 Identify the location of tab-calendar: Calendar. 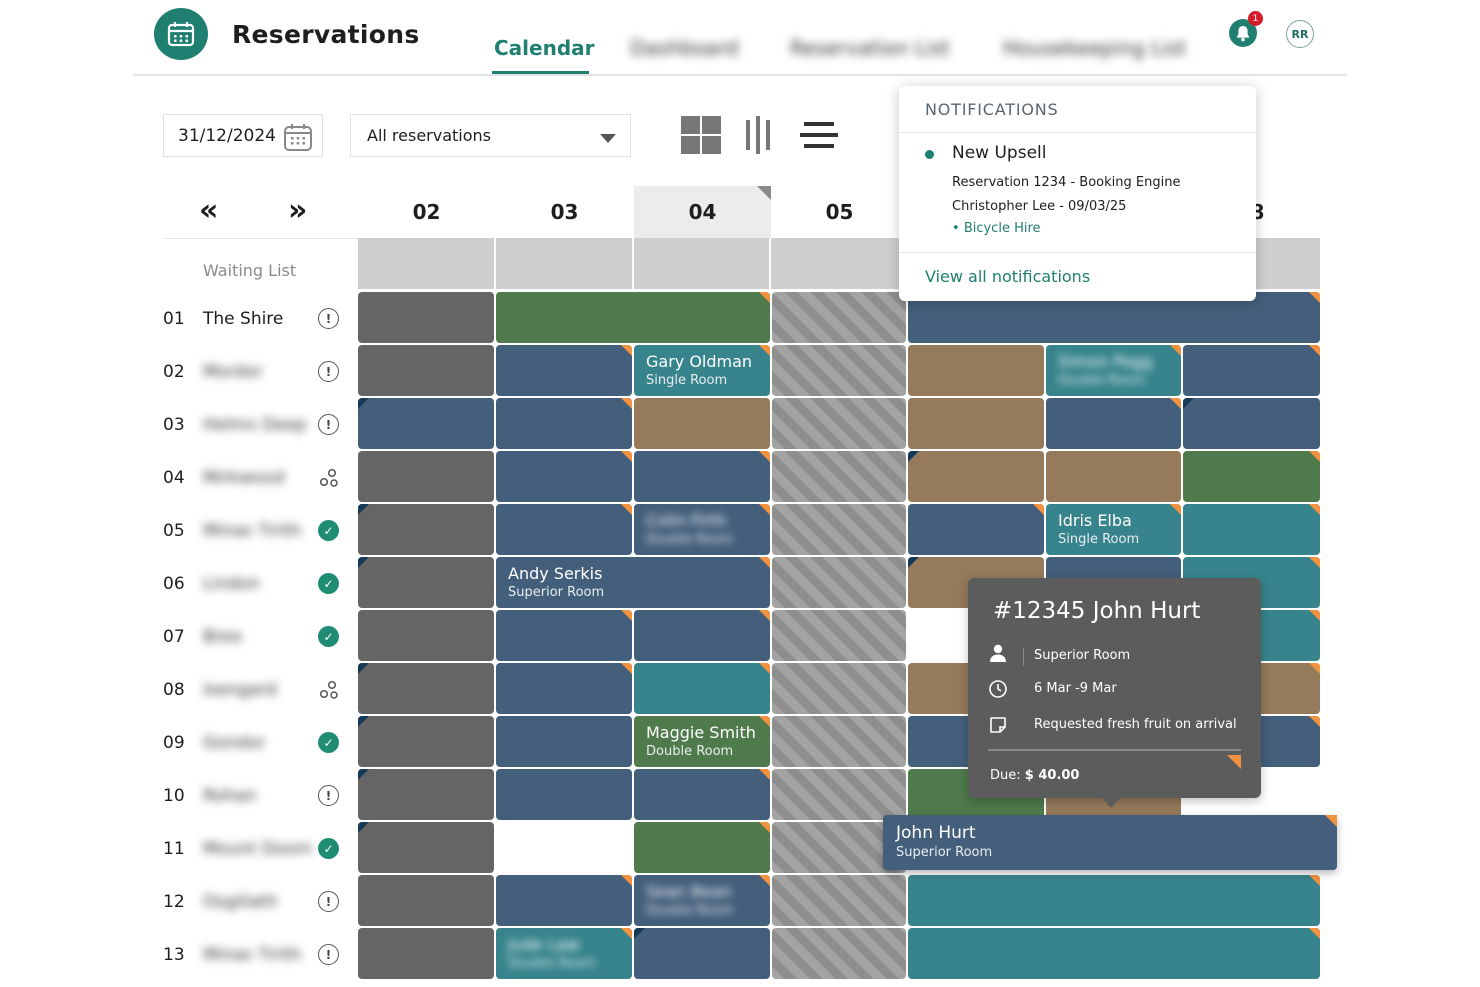
(544, 48).